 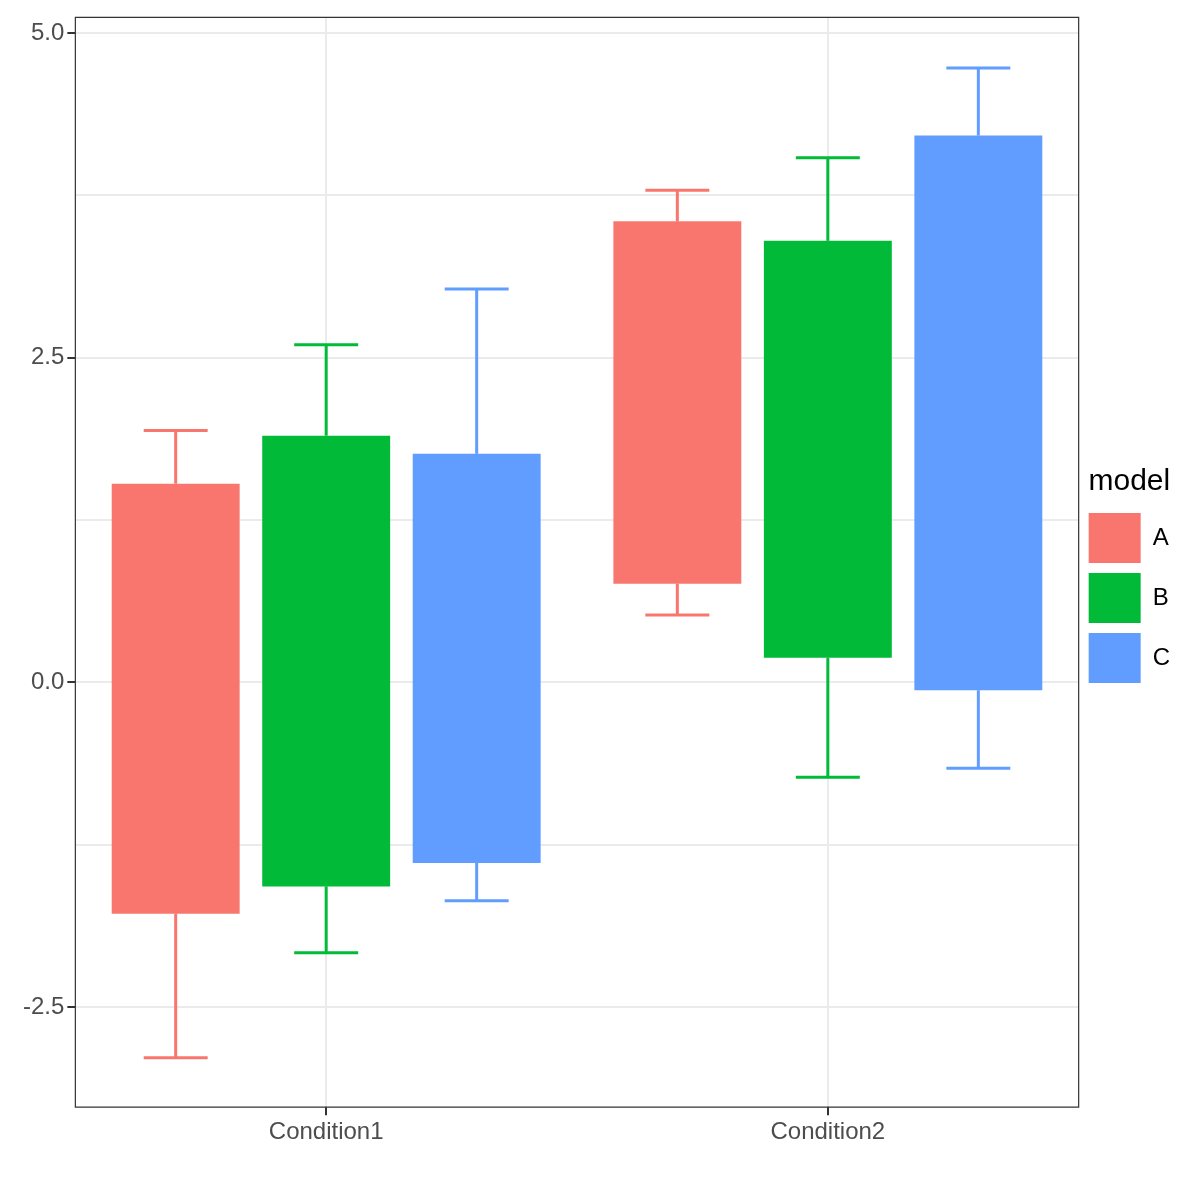 I want to click on y-tick-label: 2.5, so click(x=47, y=356).